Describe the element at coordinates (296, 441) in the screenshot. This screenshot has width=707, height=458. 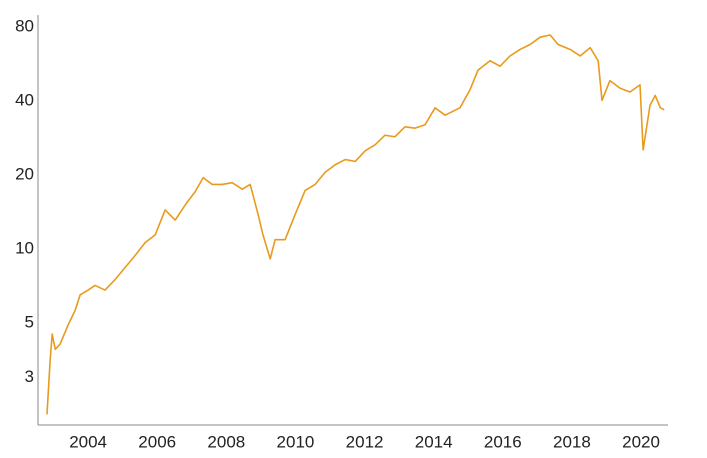
I see `x-tick-label: 2010` at that location.